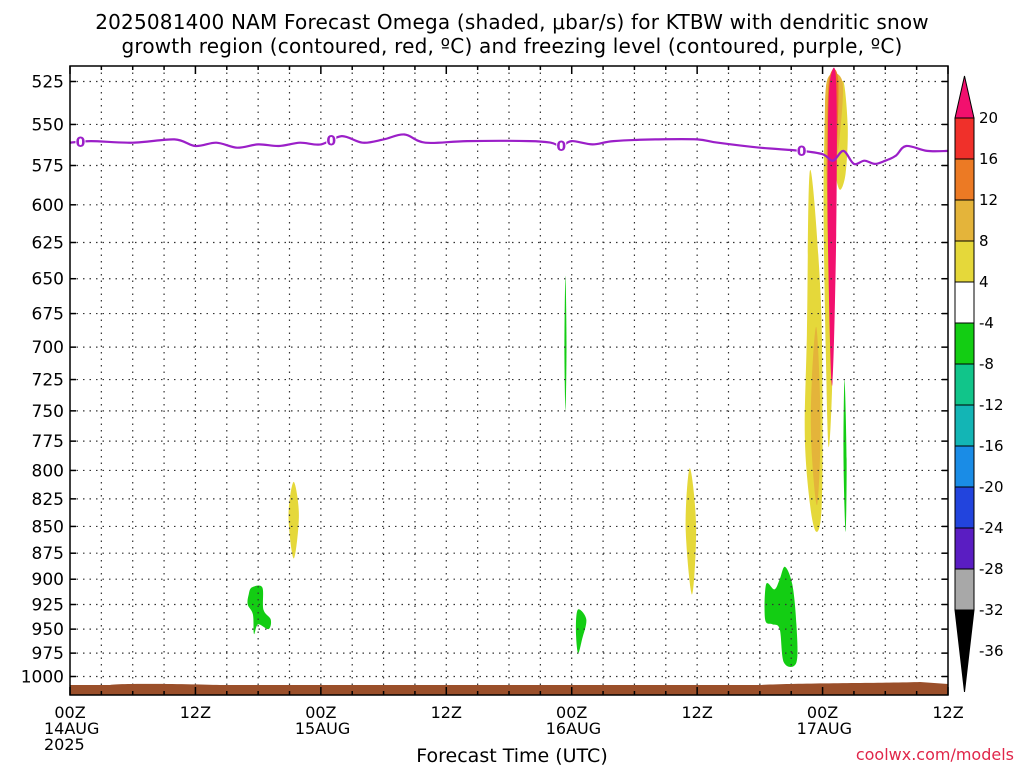  What do you see at coordinates (48, 606) in the screenshot?
I see `y-tick-label: 925` at bounding box center [48, 606].